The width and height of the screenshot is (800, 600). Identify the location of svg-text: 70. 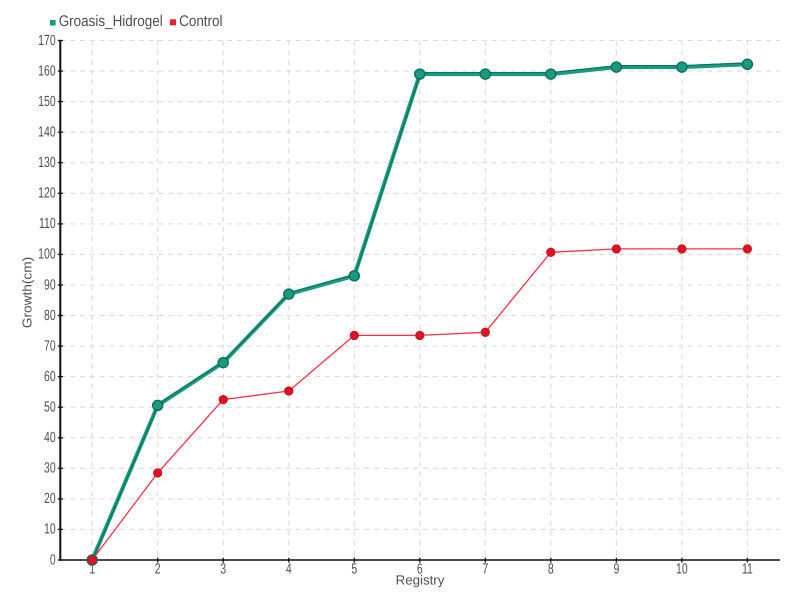
(50, 346).